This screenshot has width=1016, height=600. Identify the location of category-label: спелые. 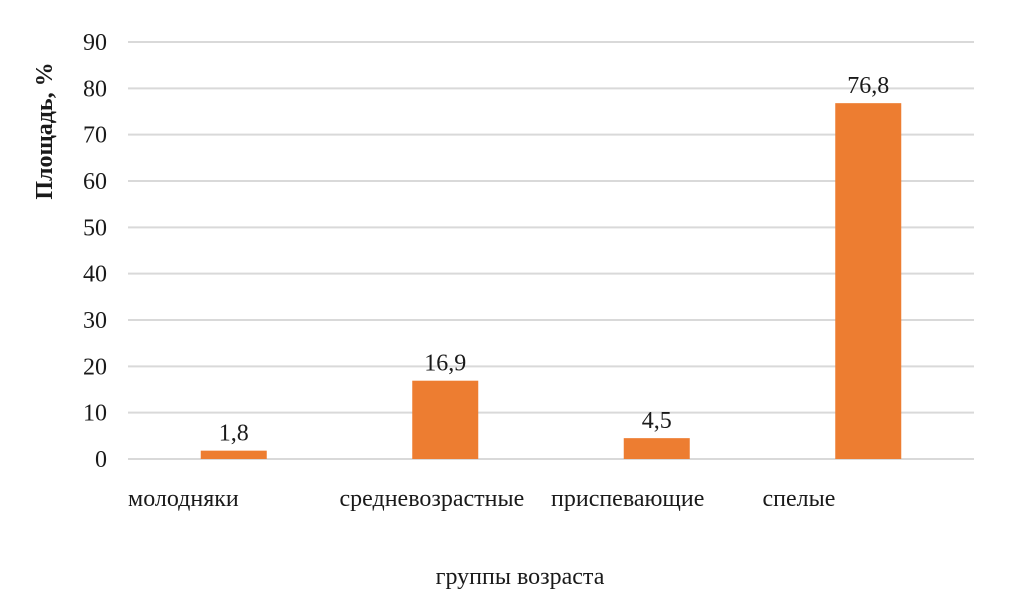
(799, 499).